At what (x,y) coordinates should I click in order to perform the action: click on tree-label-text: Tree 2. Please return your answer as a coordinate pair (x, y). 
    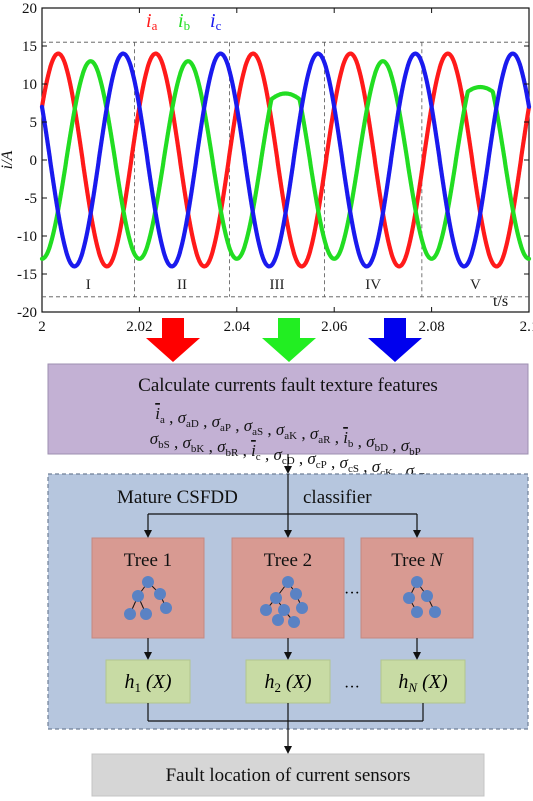
    Looking at the image, I should click on (288, 560).